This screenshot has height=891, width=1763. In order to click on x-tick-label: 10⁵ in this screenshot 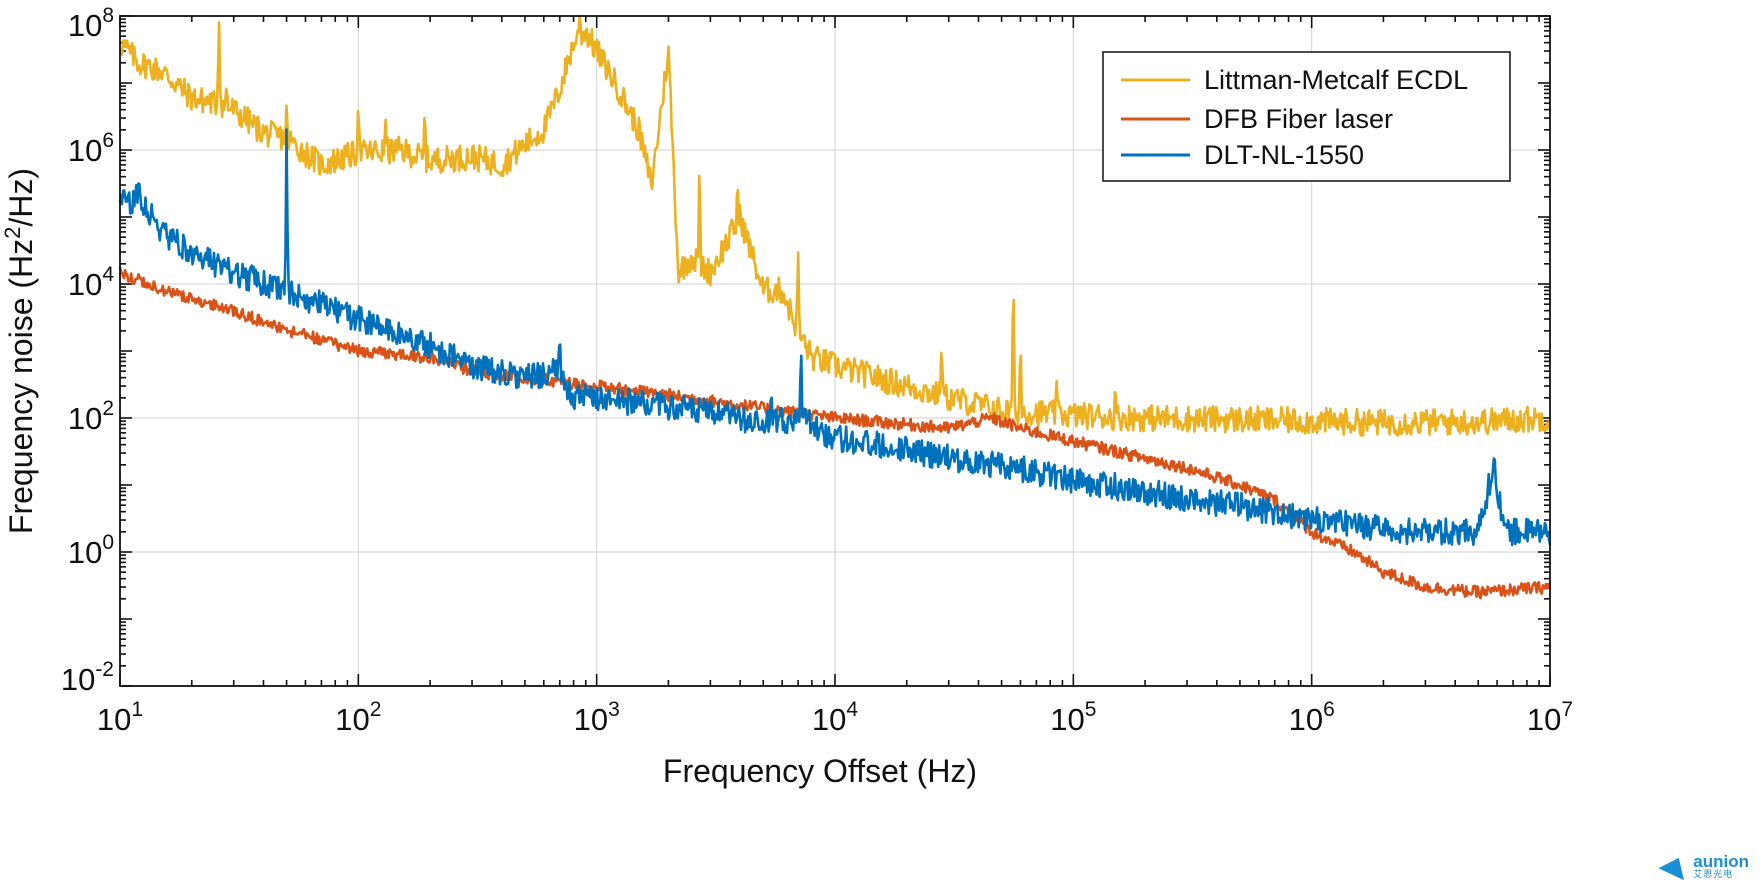, I will do `click(1073, 717)`.